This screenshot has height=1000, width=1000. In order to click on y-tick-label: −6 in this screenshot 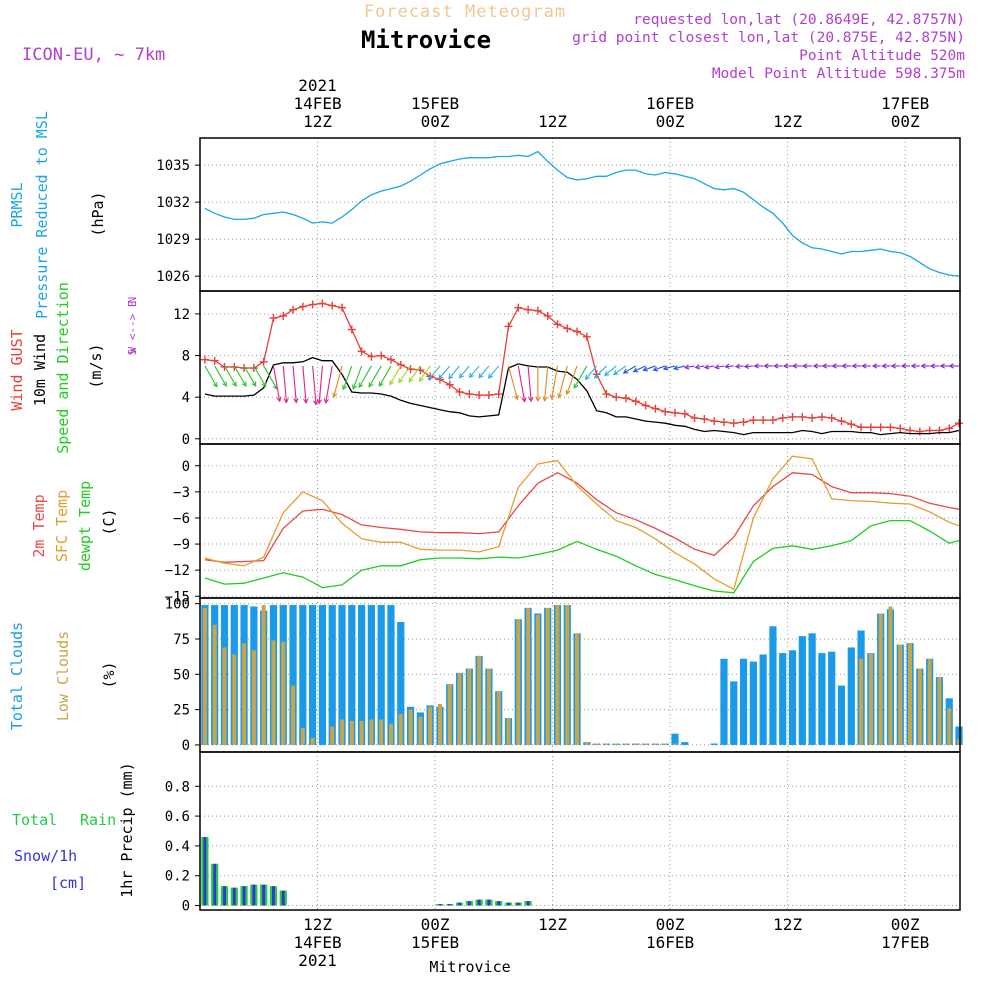, I will do `click(181, 519)`.